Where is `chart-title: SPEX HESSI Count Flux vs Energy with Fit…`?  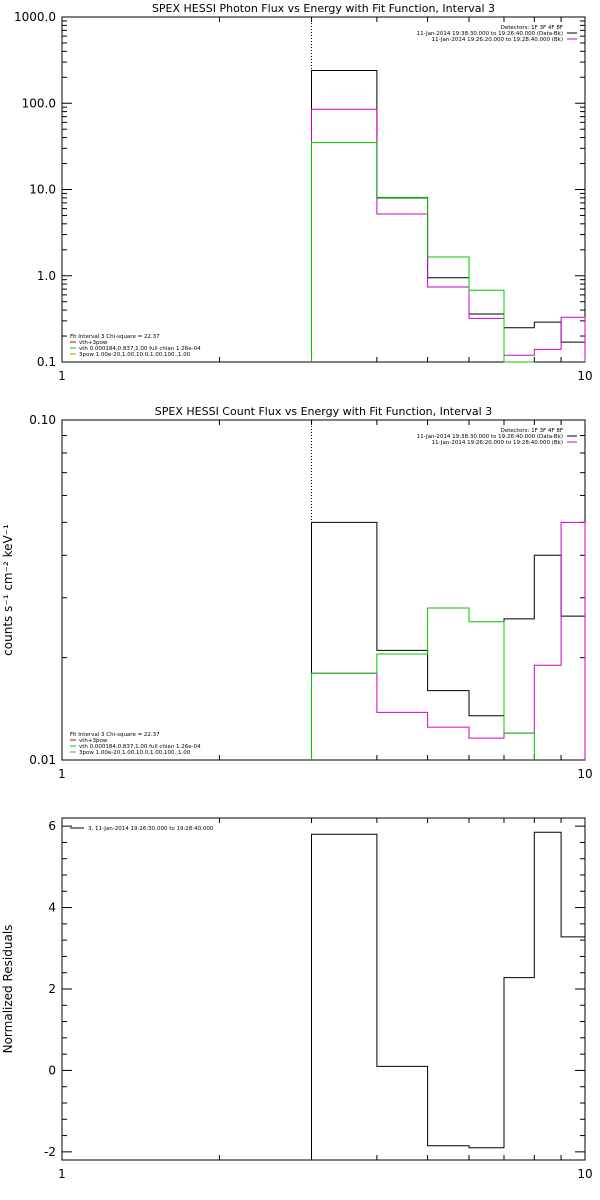 chart-title: SPEX HESSI Count Flux vs Energy with Fit… is located at coordinates (323, 411).